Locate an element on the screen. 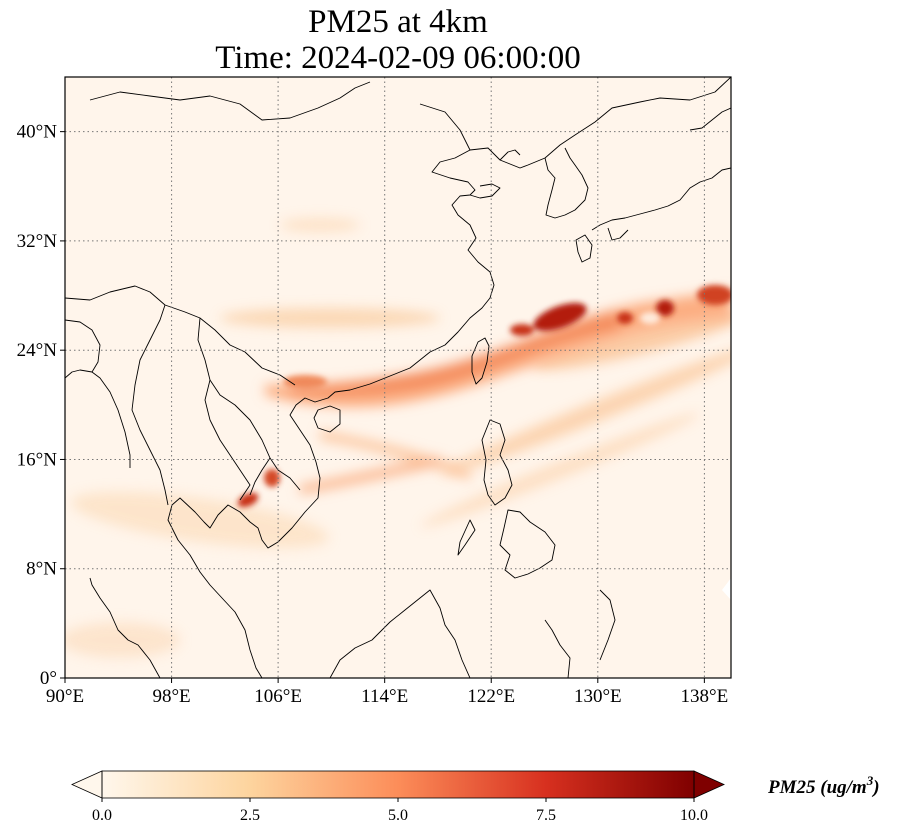 Image resolution: width=905 pixels, height=836 pixels. colorbar-tick-label: 10.0 is located at coordinates (694, 815).